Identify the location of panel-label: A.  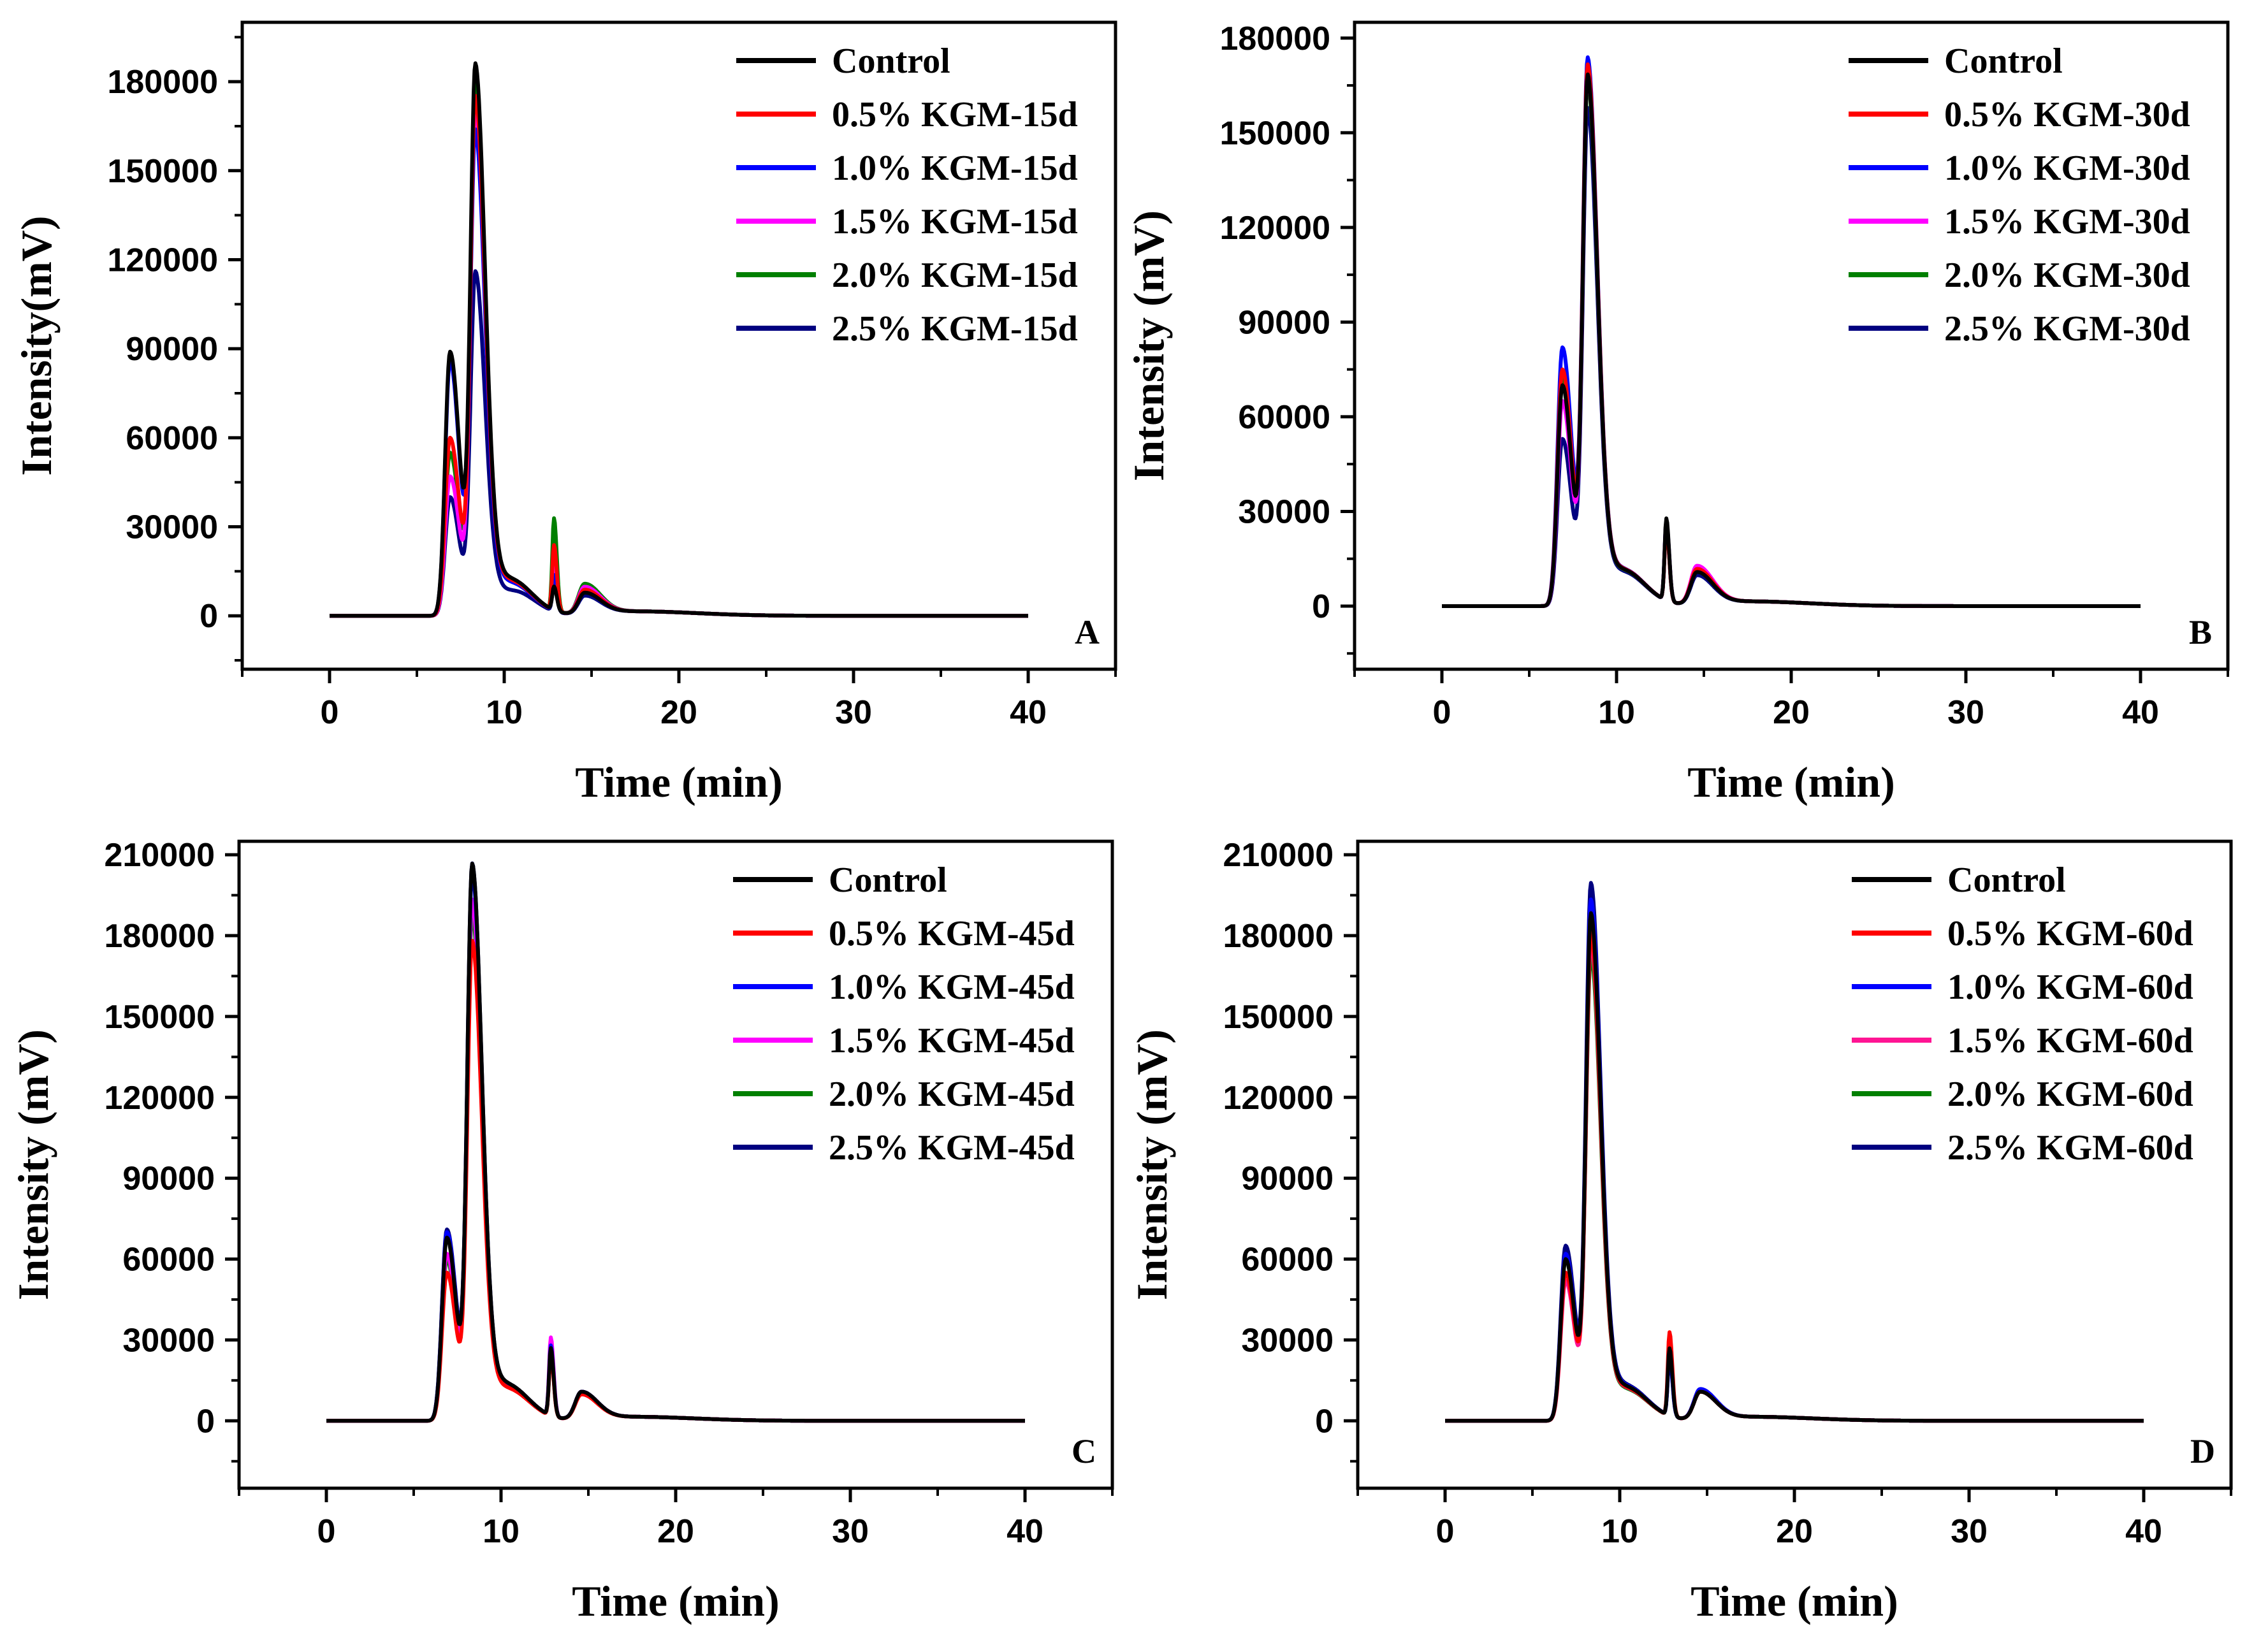
(1087, 632).